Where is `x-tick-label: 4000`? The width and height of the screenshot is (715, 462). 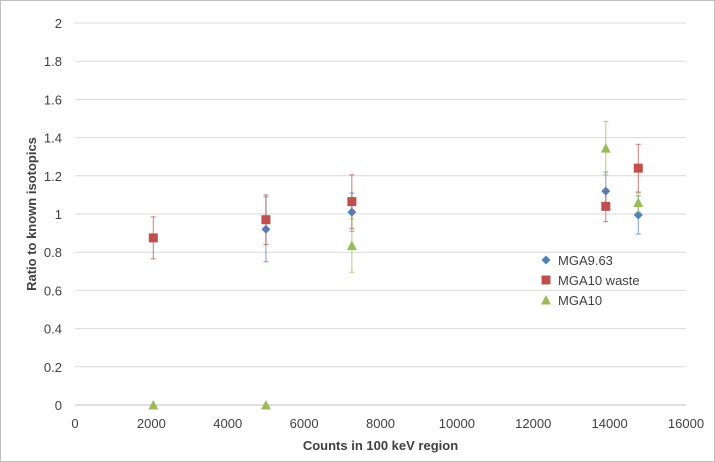 x-tick-label: 4000 is located at coordinates (227, 423).